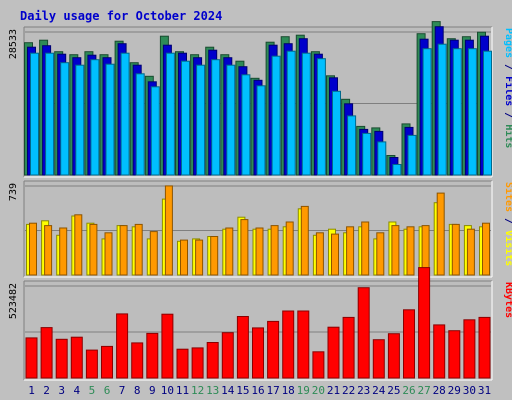 Image resolution: width=512 pixels, height=400 pixels. I want to click on x-tick-label-day-19: 19, so click(303, 390).